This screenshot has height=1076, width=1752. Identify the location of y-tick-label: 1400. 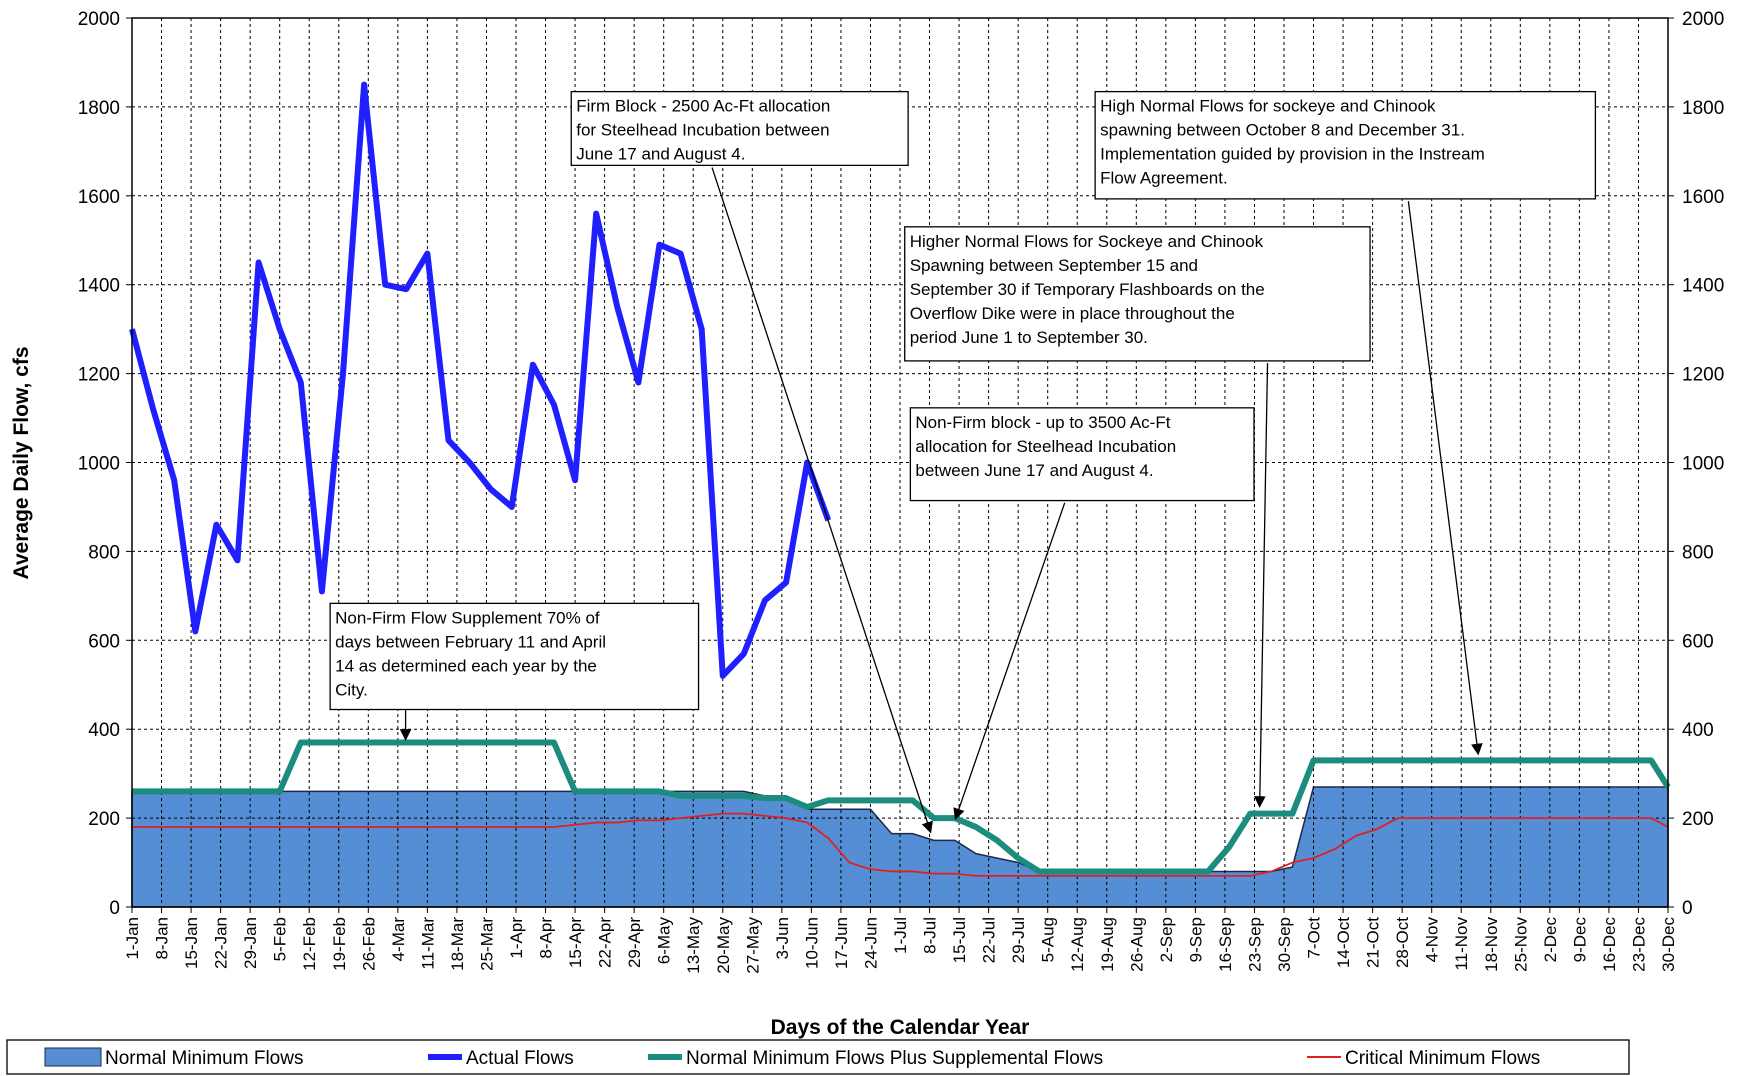
(99, 286).